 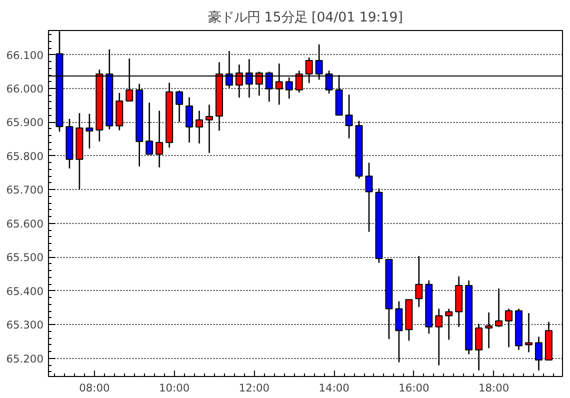 I want to click on y-tick-label: 65.200, so click(x=25, y=359).